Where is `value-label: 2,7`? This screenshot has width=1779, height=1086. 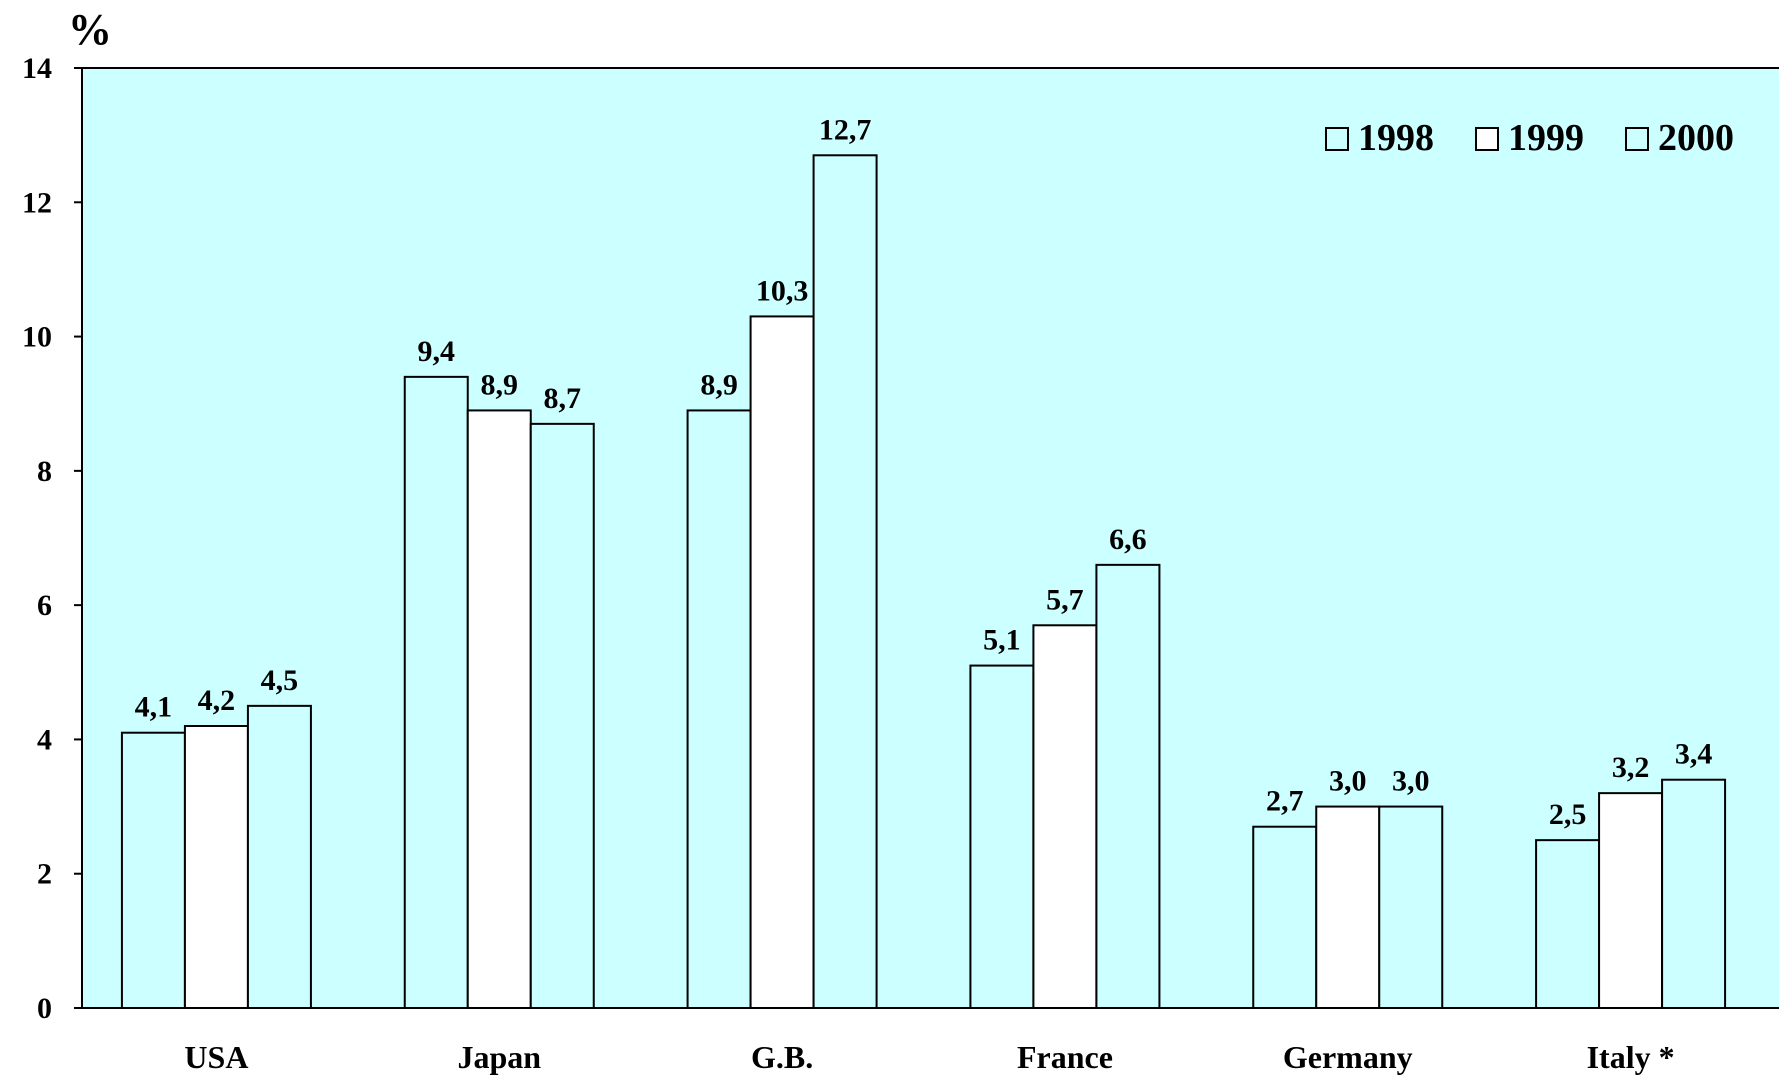
value-label: 2,7 is located at coordinates (1285, 801).